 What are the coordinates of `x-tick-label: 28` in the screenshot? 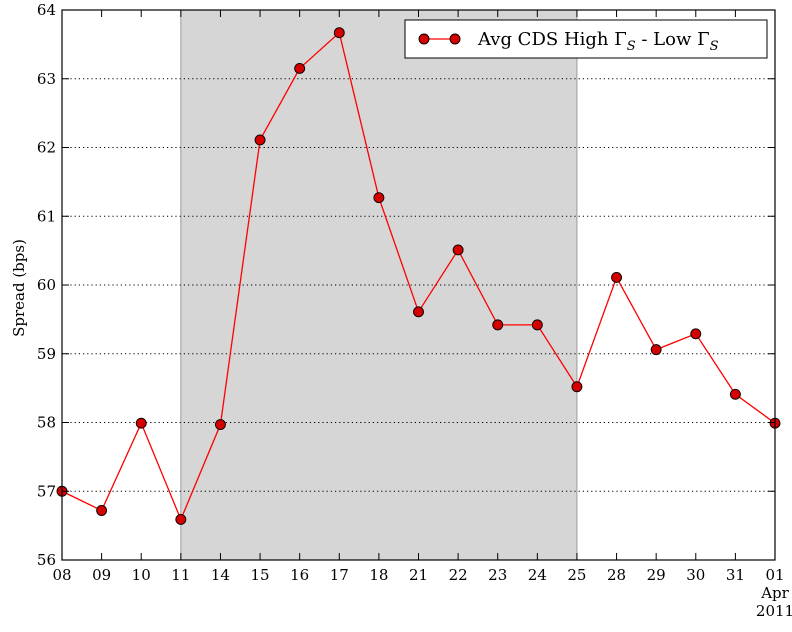 It's located at (616, 575).